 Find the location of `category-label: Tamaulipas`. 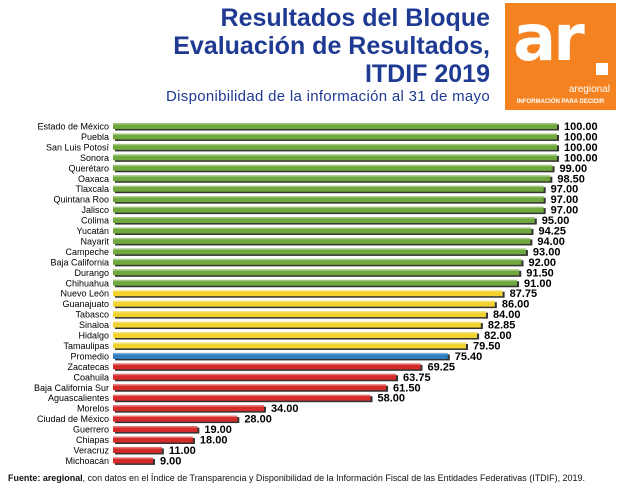

category-label: Tamaulipas is located at coordinates (86, 346).